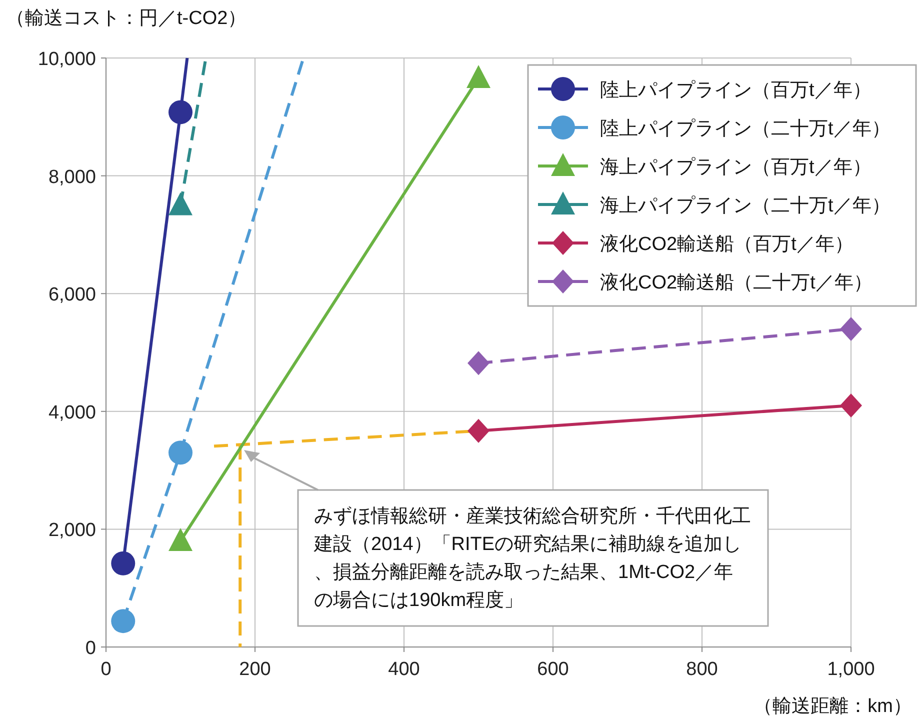 This screenshot has width=922, height=719. I want to click on x-tick-label: 200, so click(255, 669).